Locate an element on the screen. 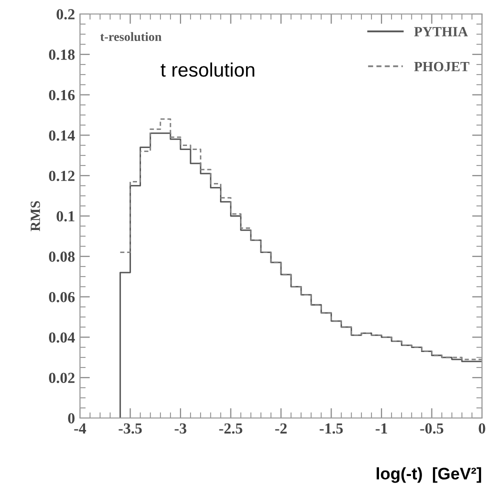 This screenshot has width=497, height=485. x-tick-label: -3 is located at coordinates (180, 428).